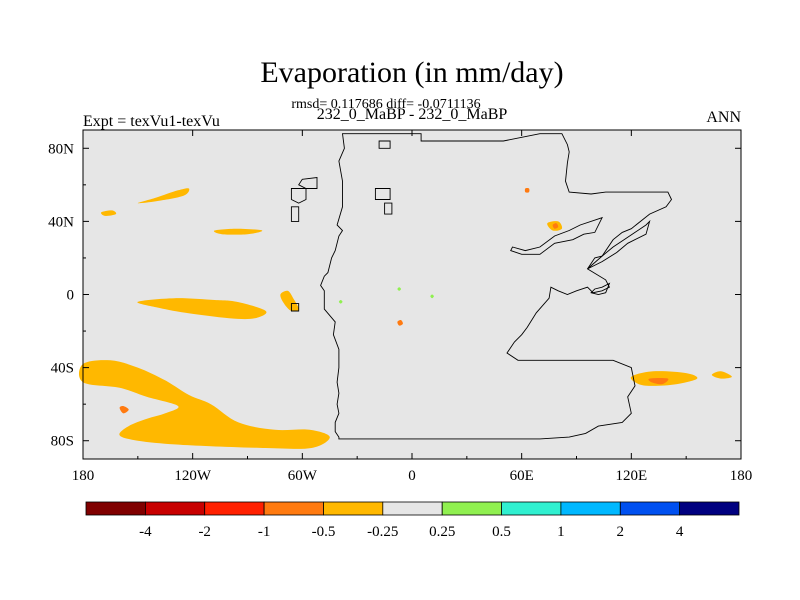 This screenshot has width=800, height=600. What do you see at coordinates (324, 532) in the screenshot?
I see `colorbar-label: -0.5` at bounding box center [324, 532].